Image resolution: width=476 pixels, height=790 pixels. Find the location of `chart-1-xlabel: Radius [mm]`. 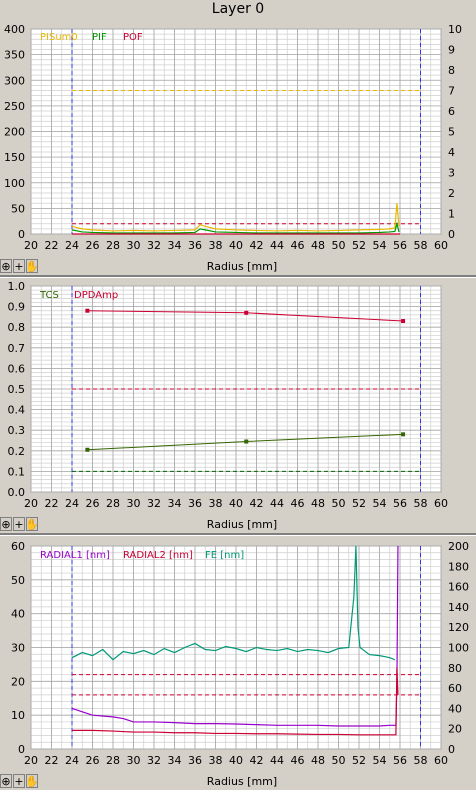

chart-1-xlabel: Radius [mm] is located at coordinates (242, 266).